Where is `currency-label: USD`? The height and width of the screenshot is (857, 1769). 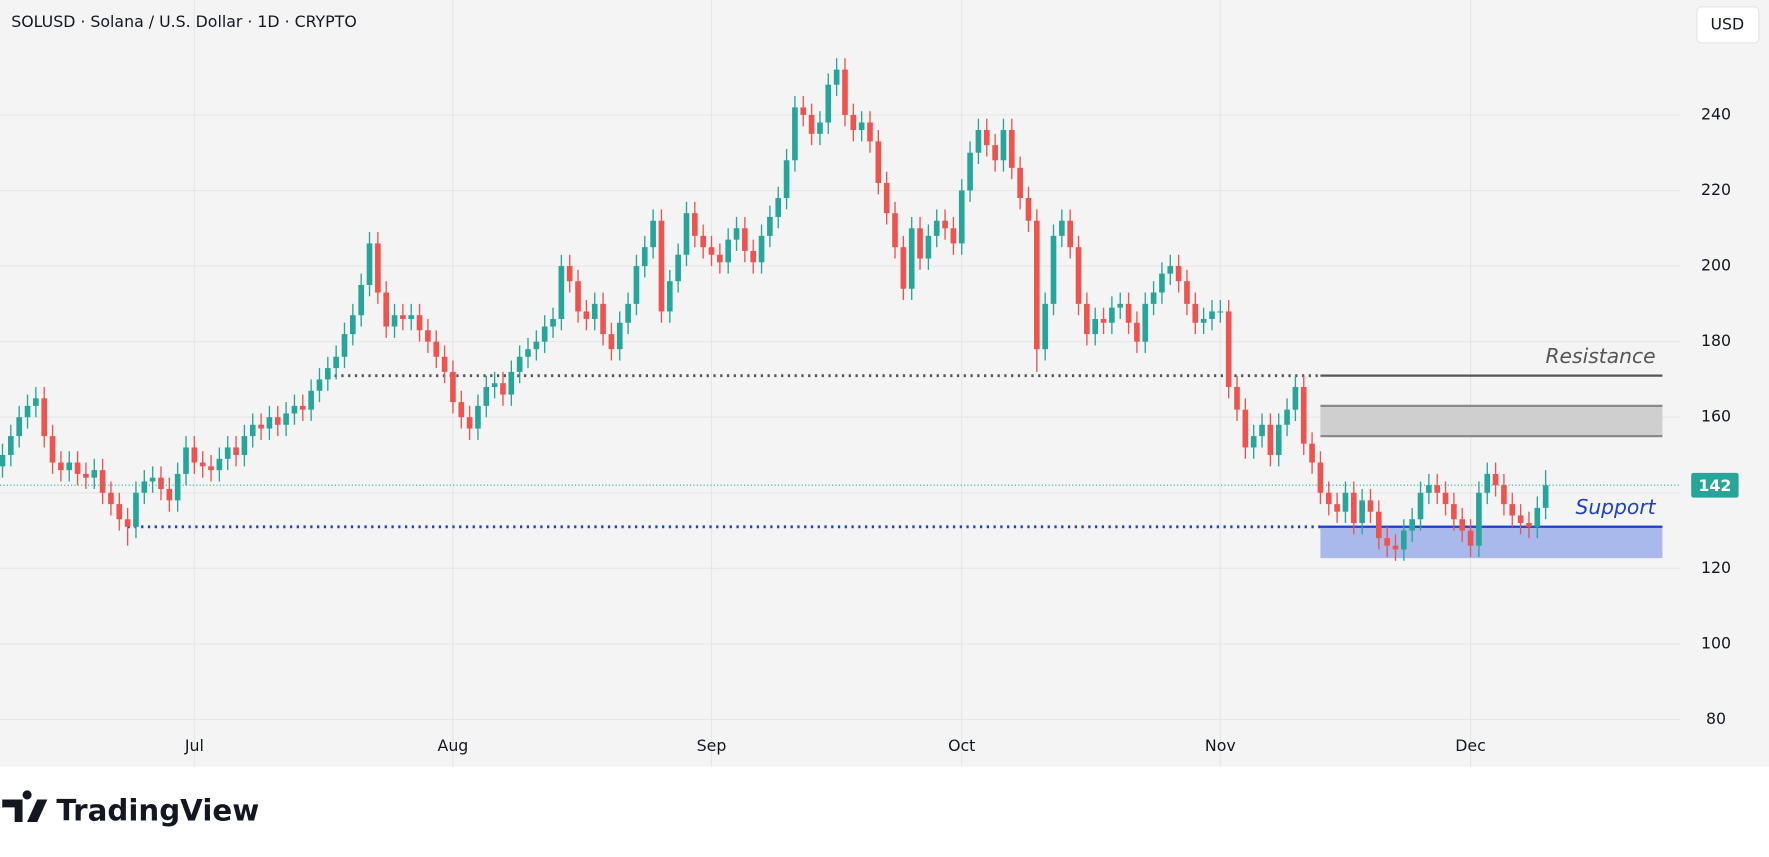 currency-label: USD is located at coordinates (1727, 23).